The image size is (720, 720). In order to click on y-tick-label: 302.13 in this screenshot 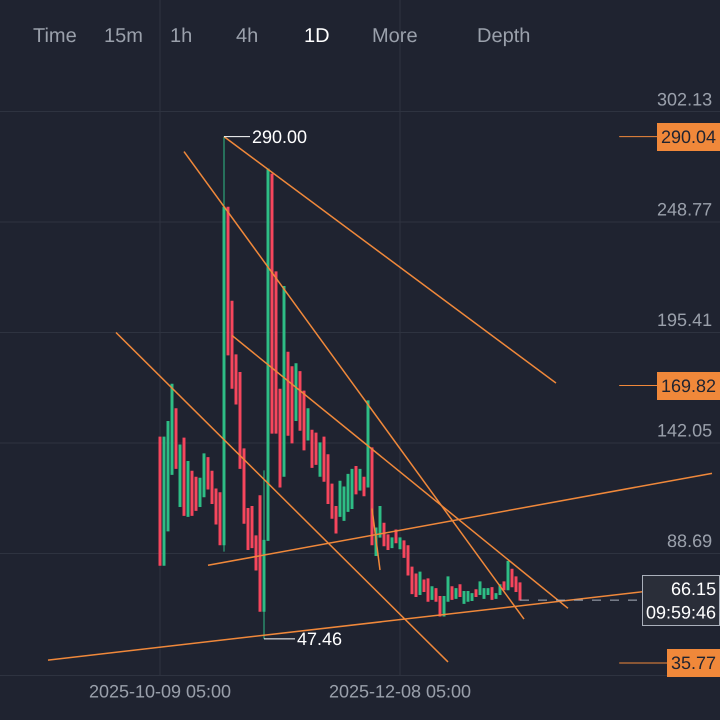, I will do `click(684, 99)`.